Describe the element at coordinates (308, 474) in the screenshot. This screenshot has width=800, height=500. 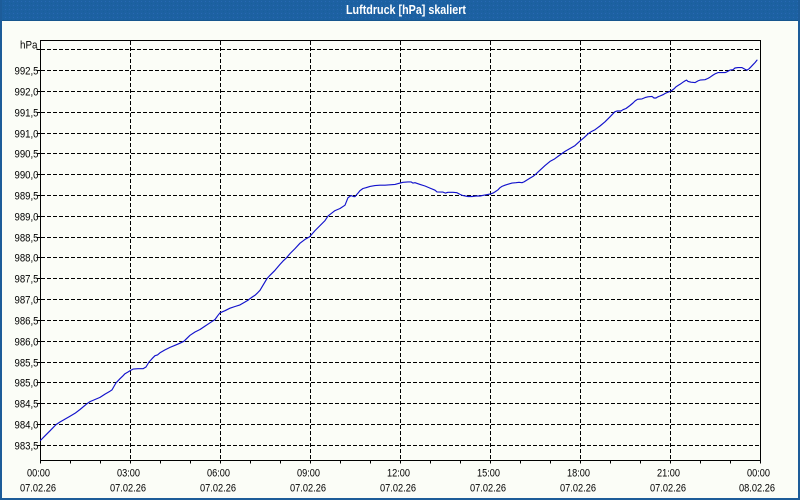
I see `svg-text: 09:00` at that location.